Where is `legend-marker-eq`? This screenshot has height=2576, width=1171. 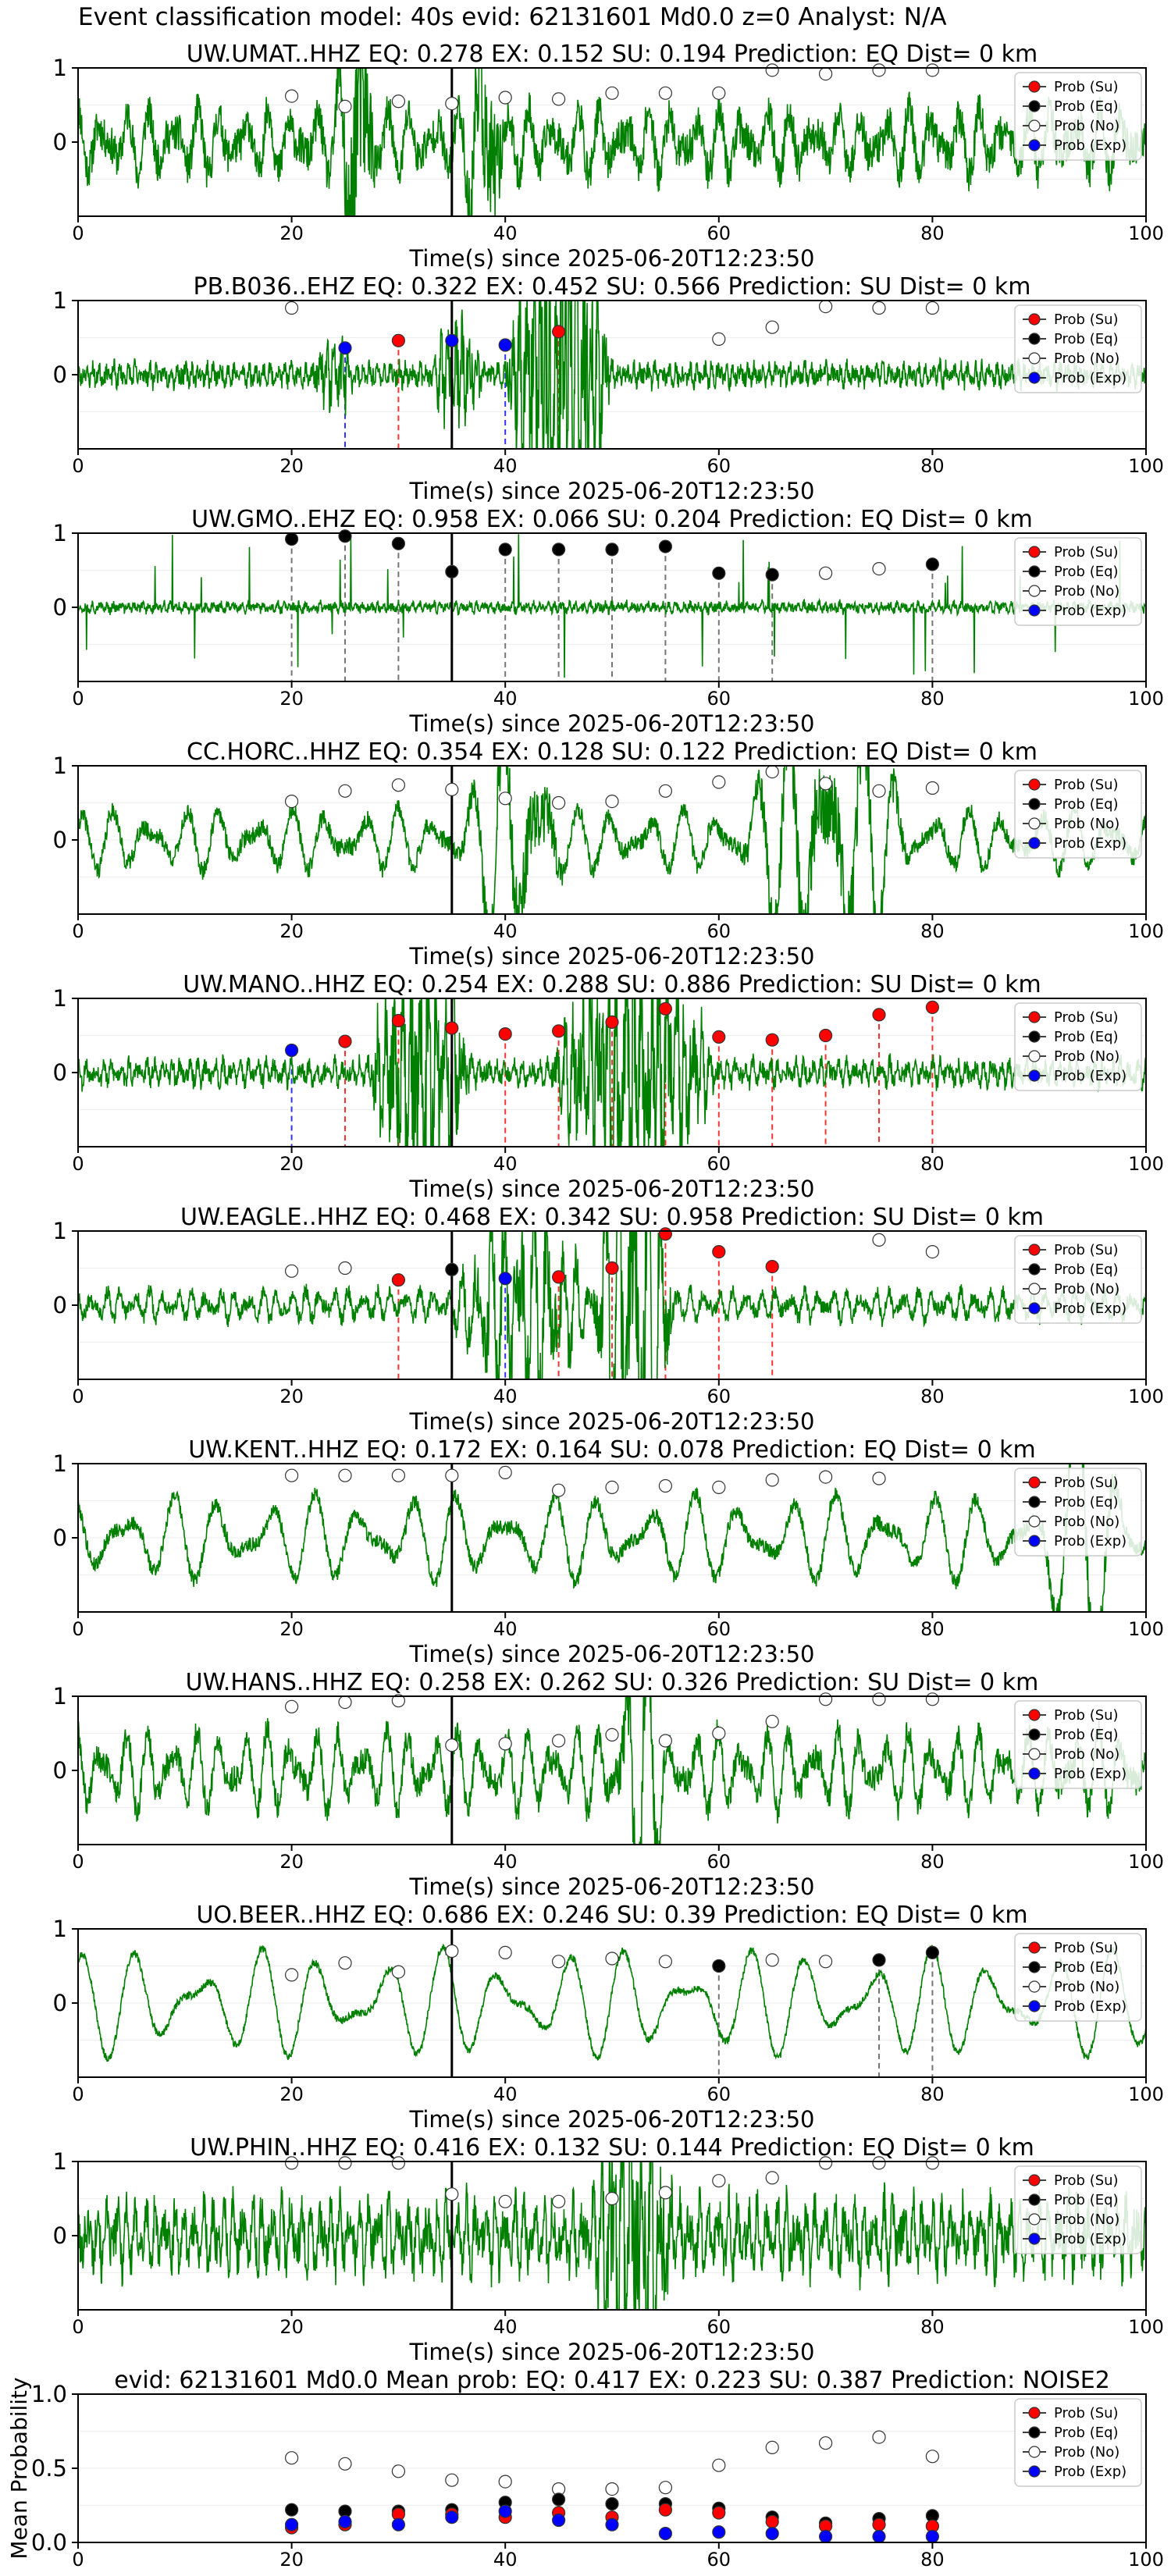 legend-marker-eq is located at coordinates (1034, 571).